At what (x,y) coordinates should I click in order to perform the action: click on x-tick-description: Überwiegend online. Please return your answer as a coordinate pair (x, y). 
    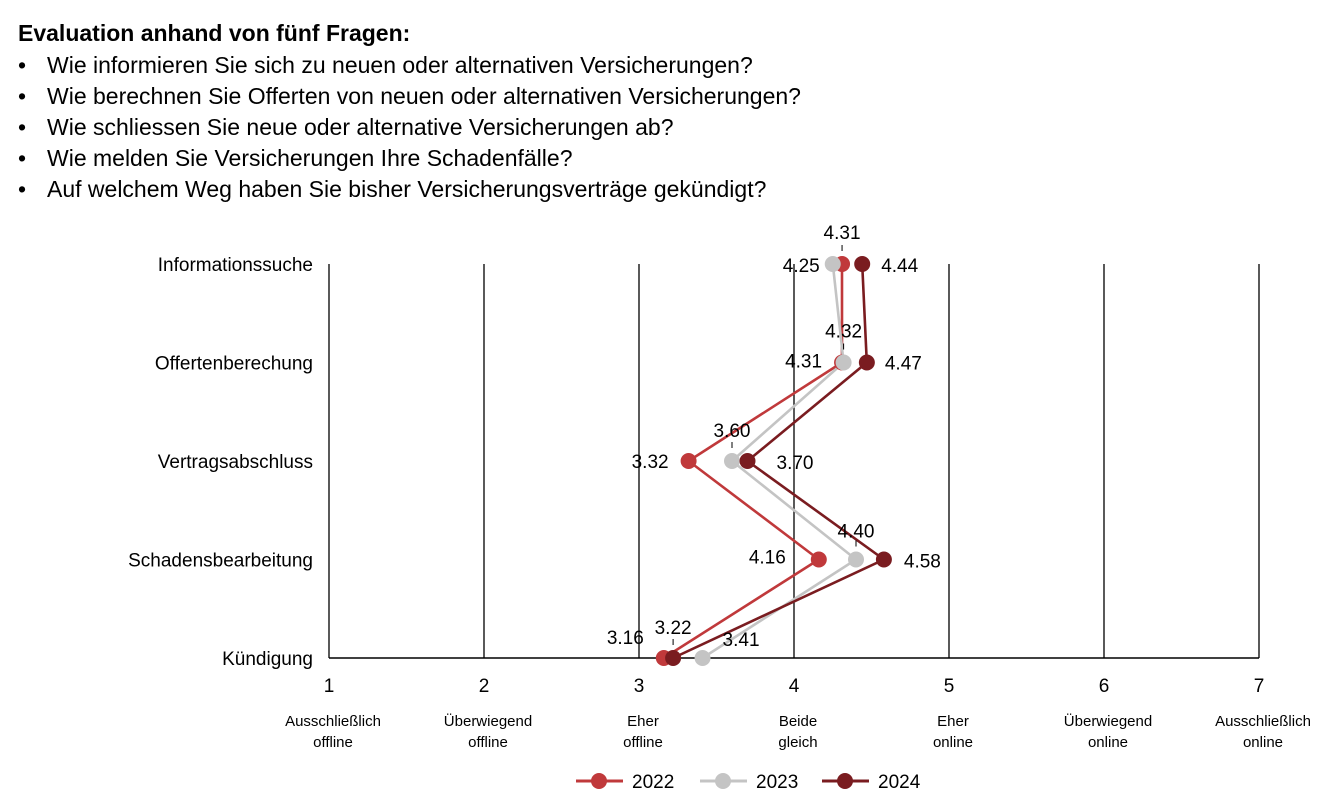
    Looking at the image, I should click on (1108, 731).